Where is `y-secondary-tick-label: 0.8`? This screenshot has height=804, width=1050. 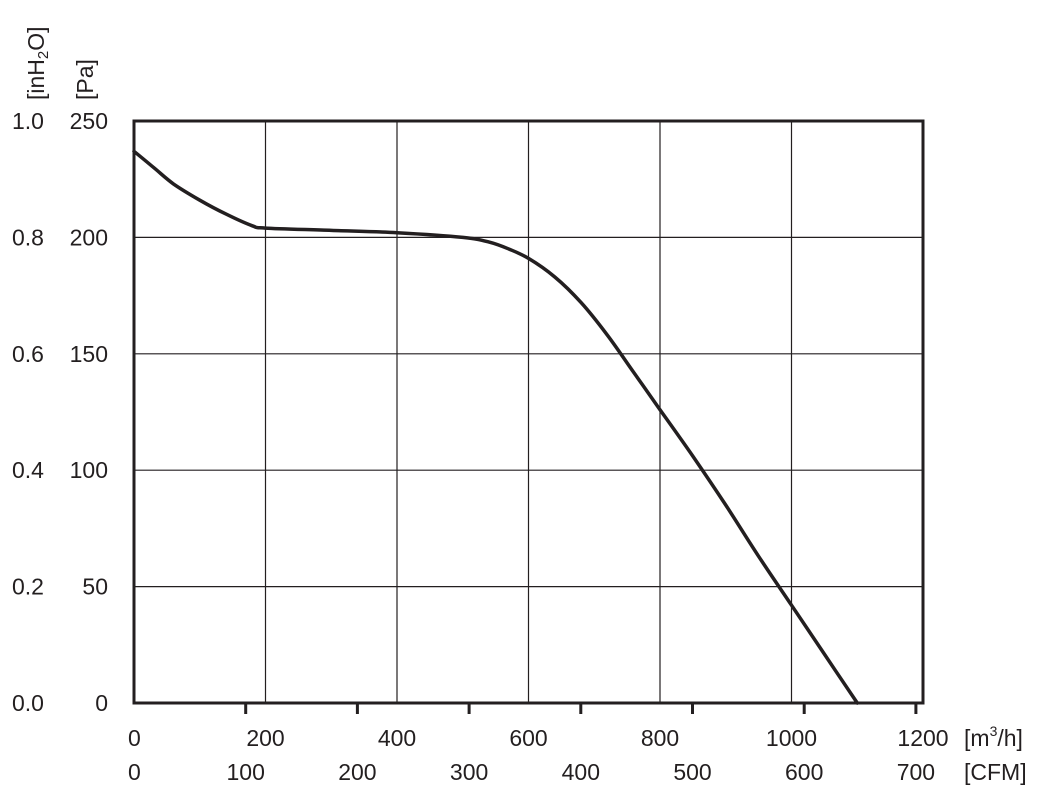
y-secondary-tick-label: 0.8 is located at coordinates (28, 237).